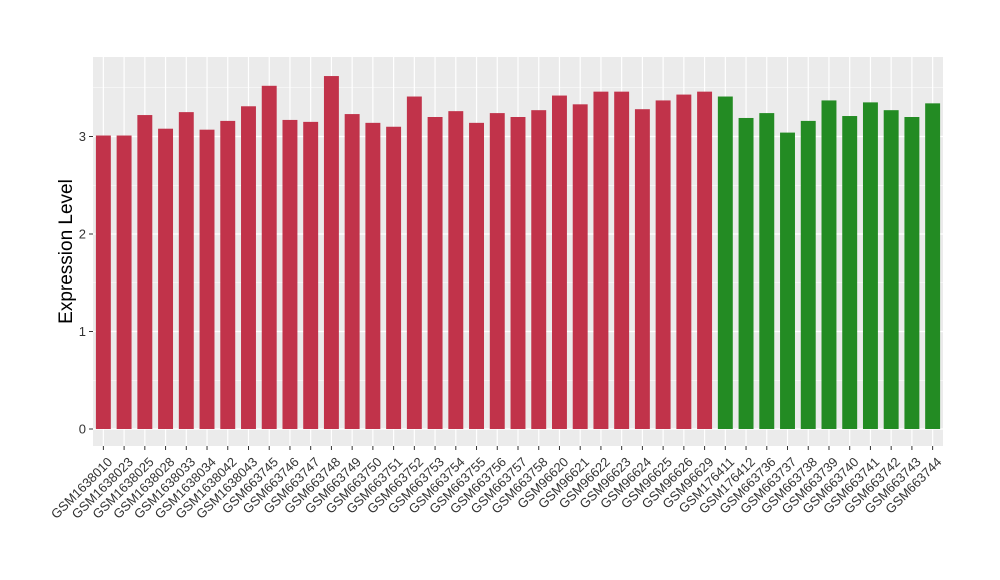  Describe the element at coordinates (66, 251) in the screenshot. I see `y-axis-title: Expression Level` at that location.